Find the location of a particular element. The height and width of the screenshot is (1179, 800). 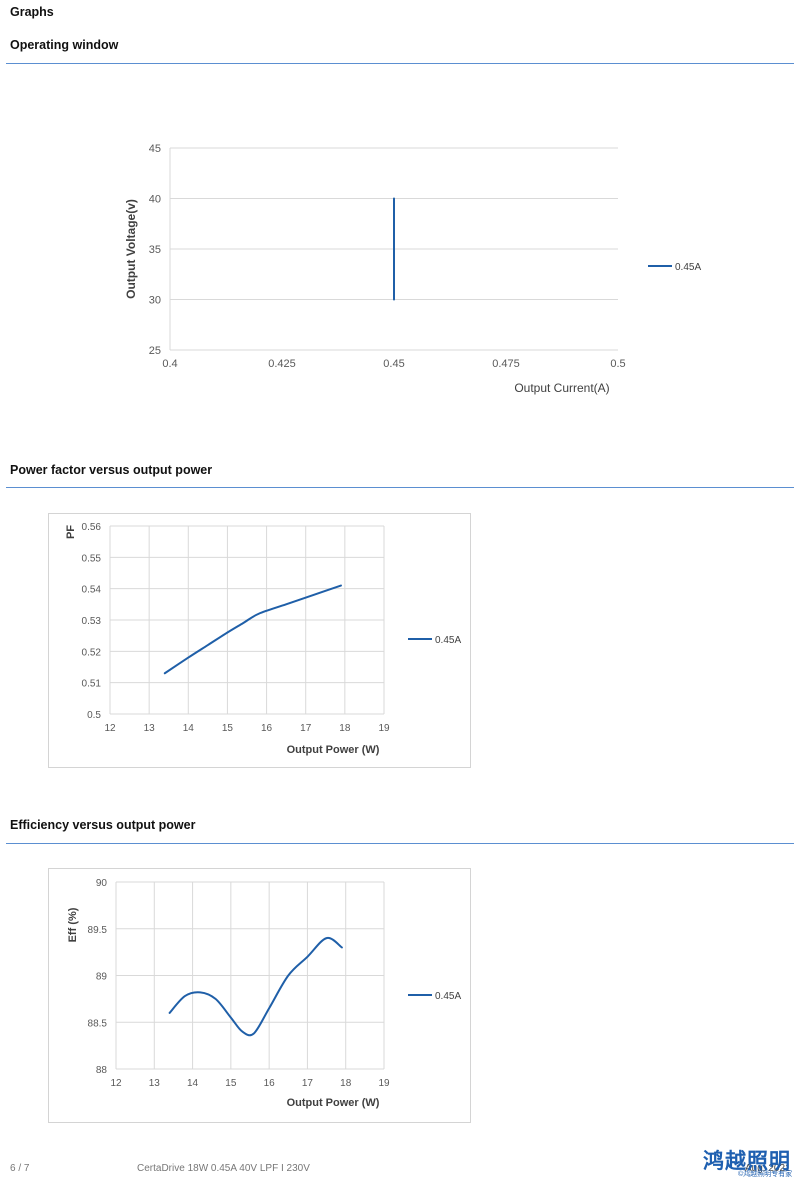

company-logo-subtitle: ©鸿越照明专有家 is located at coordinates (765, 1174).